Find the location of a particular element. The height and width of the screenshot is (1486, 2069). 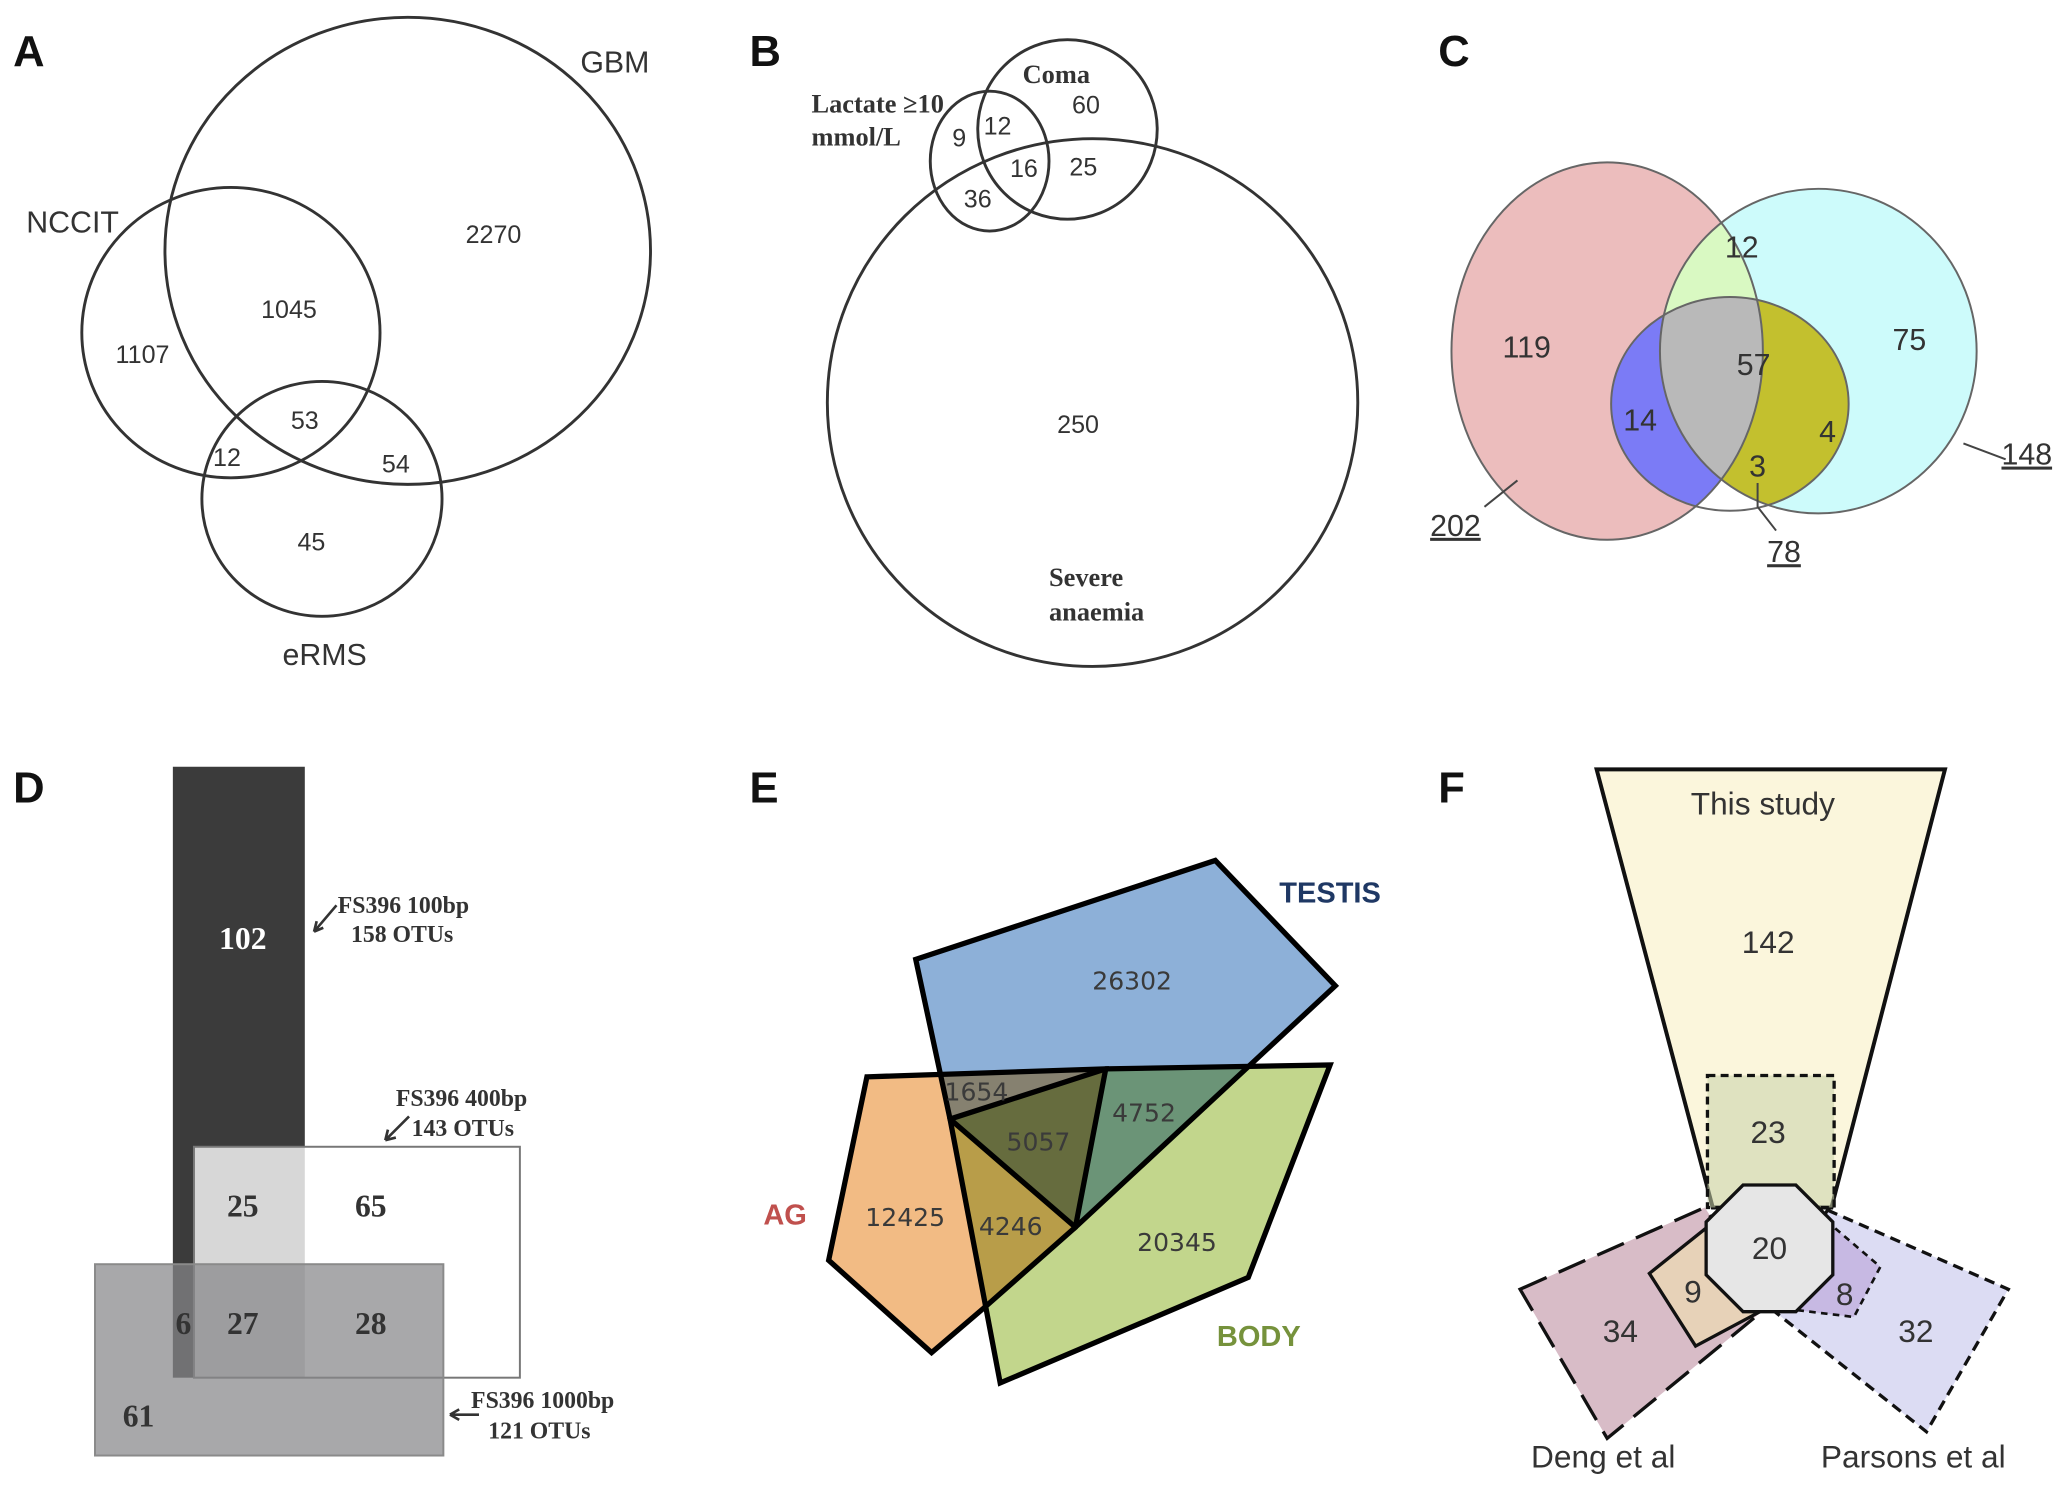

panel-c: C 119 12 57 75 14 4 3 202 78 148 is located at coordinates (1741, 298).